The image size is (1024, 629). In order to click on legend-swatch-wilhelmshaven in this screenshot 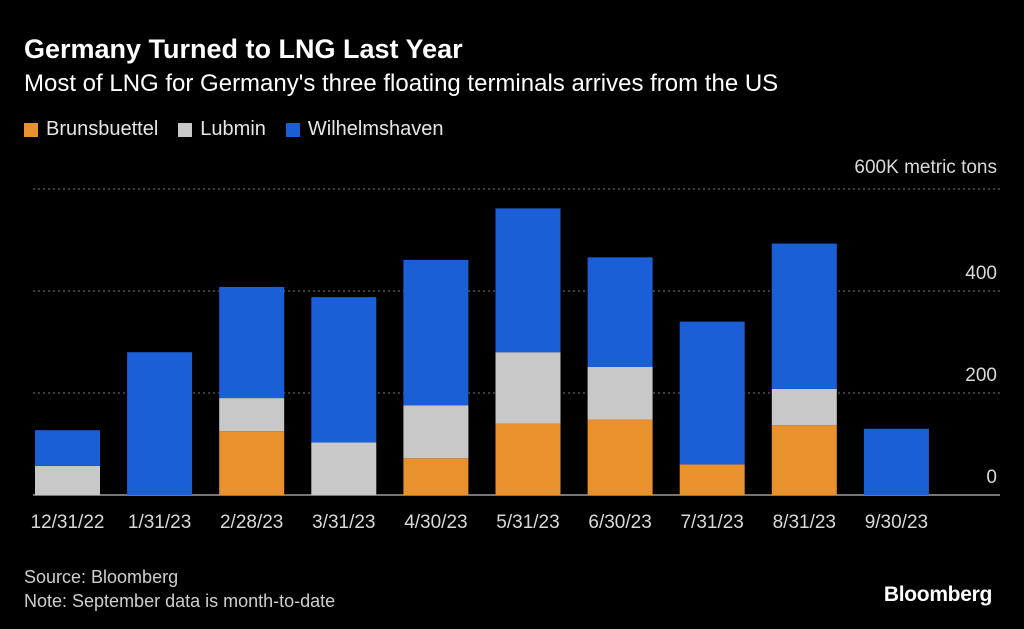, I will do `click(292, 129)`.